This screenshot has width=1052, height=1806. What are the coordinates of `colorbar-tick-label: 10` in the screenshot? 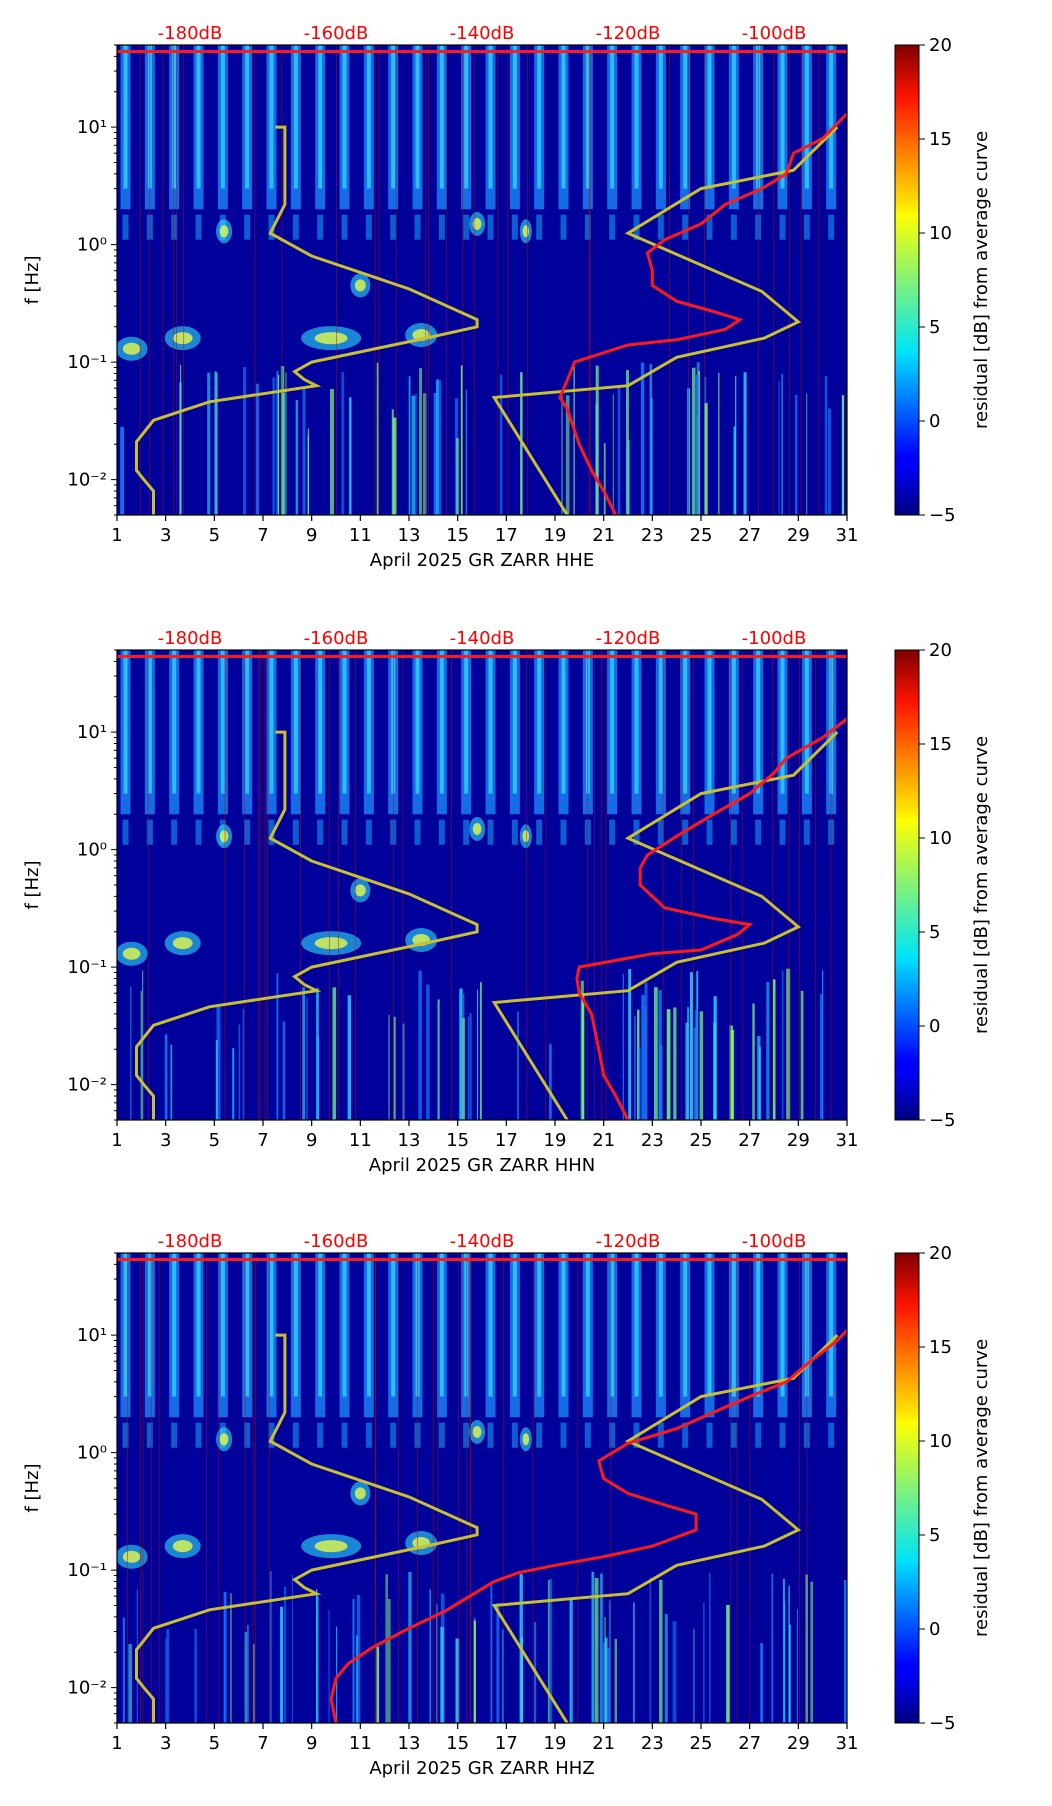 It's located at (940, 838).